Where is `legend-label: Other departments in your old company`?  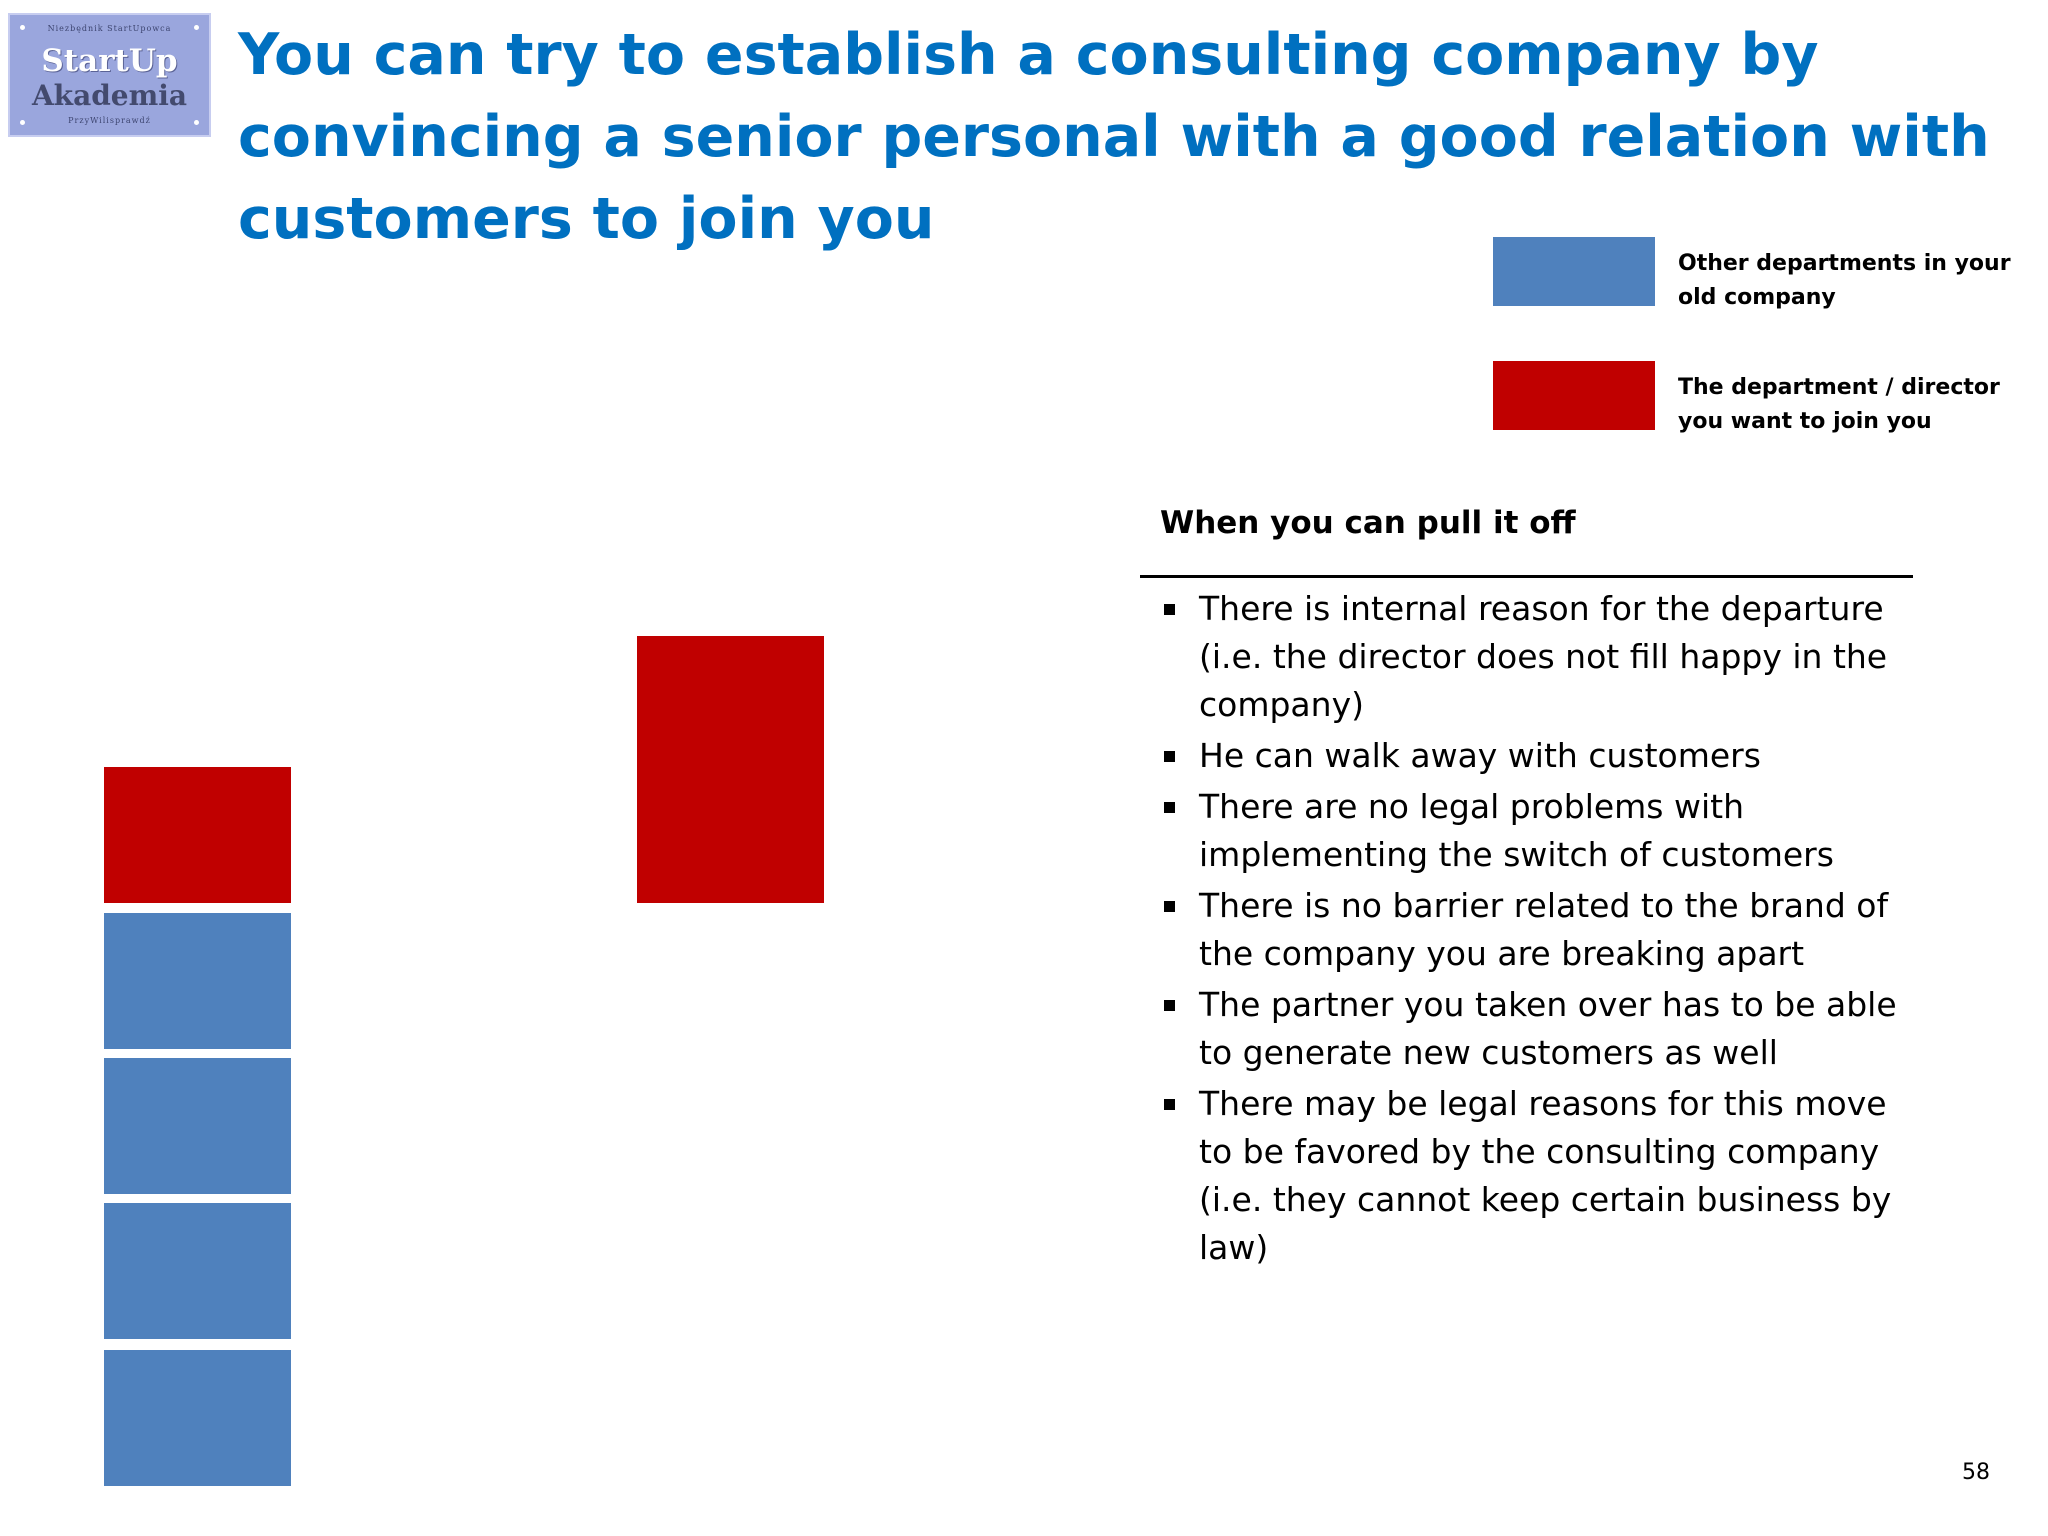
legend-label: Other departments in your old company is located at coordinates (1844, 280).